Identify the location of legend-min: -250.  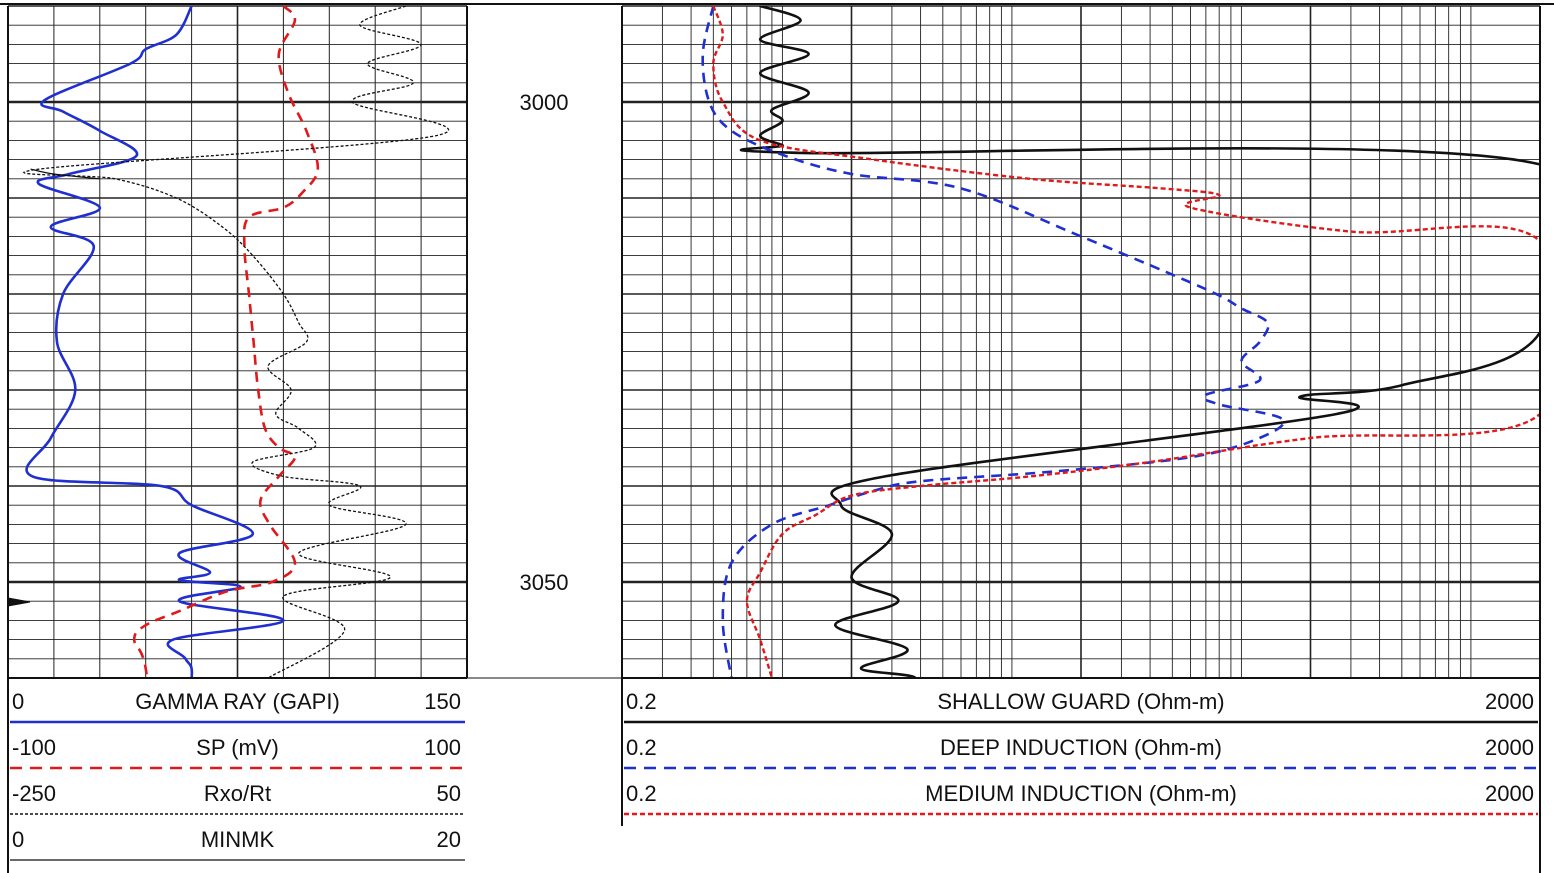
(34, 793).